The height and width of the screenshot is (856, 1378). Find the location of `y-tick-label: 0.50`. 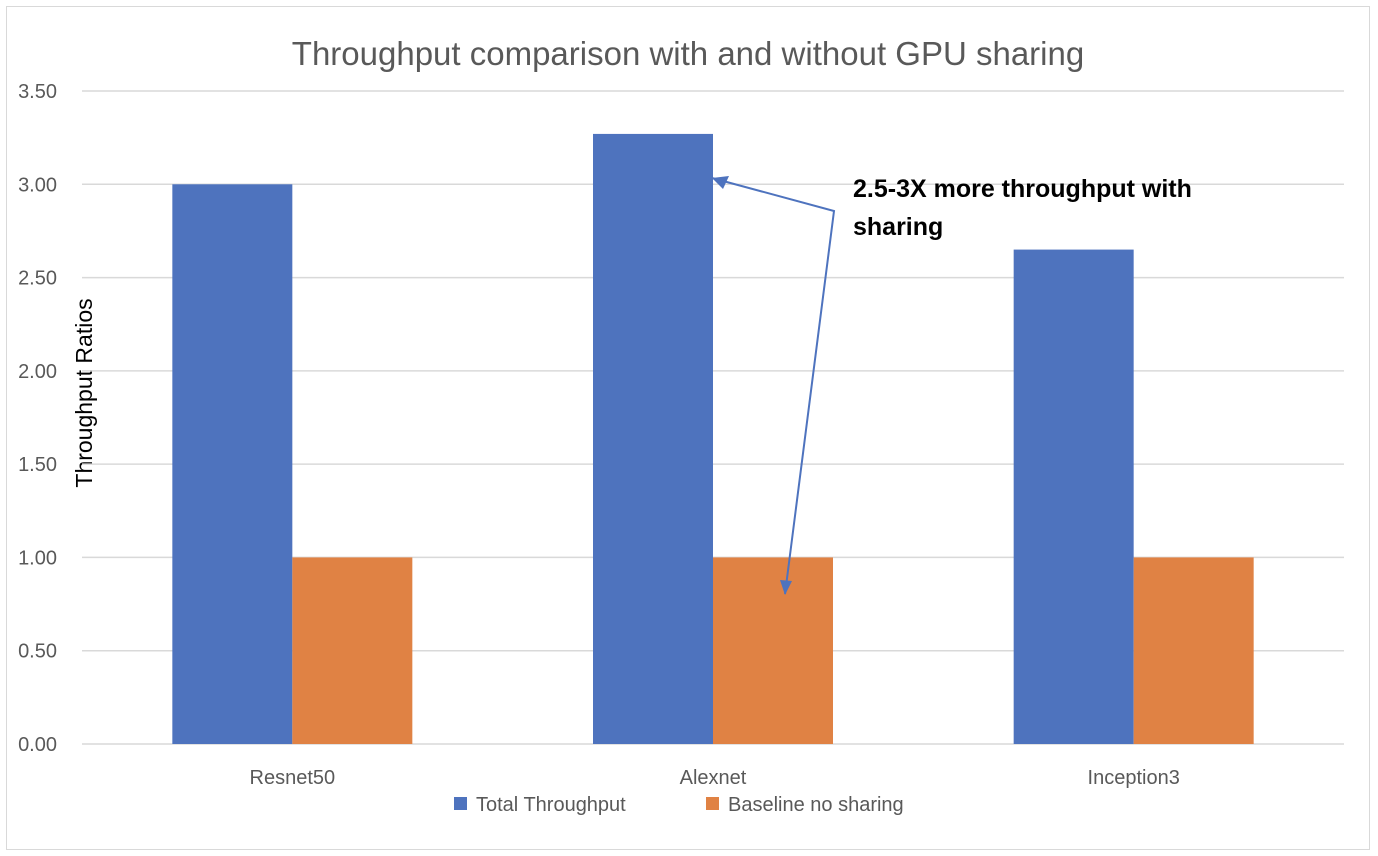

y-tick-label: 0.50 is located at coordinates (37, 652).